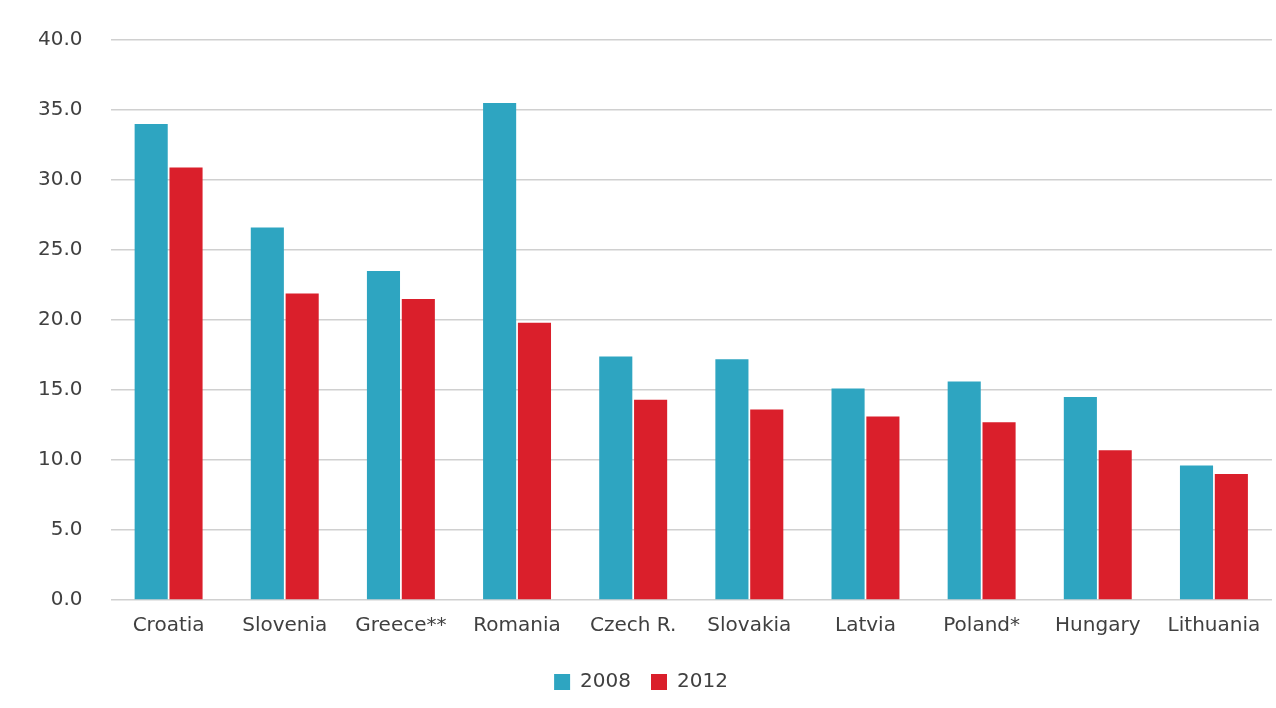 This screenshot has height=708, width=1276. What do you see at coordinates (1214, 624) in the screenshot?
I see `x-tick-label: Lithuania` at bounding box center [1214, 624].